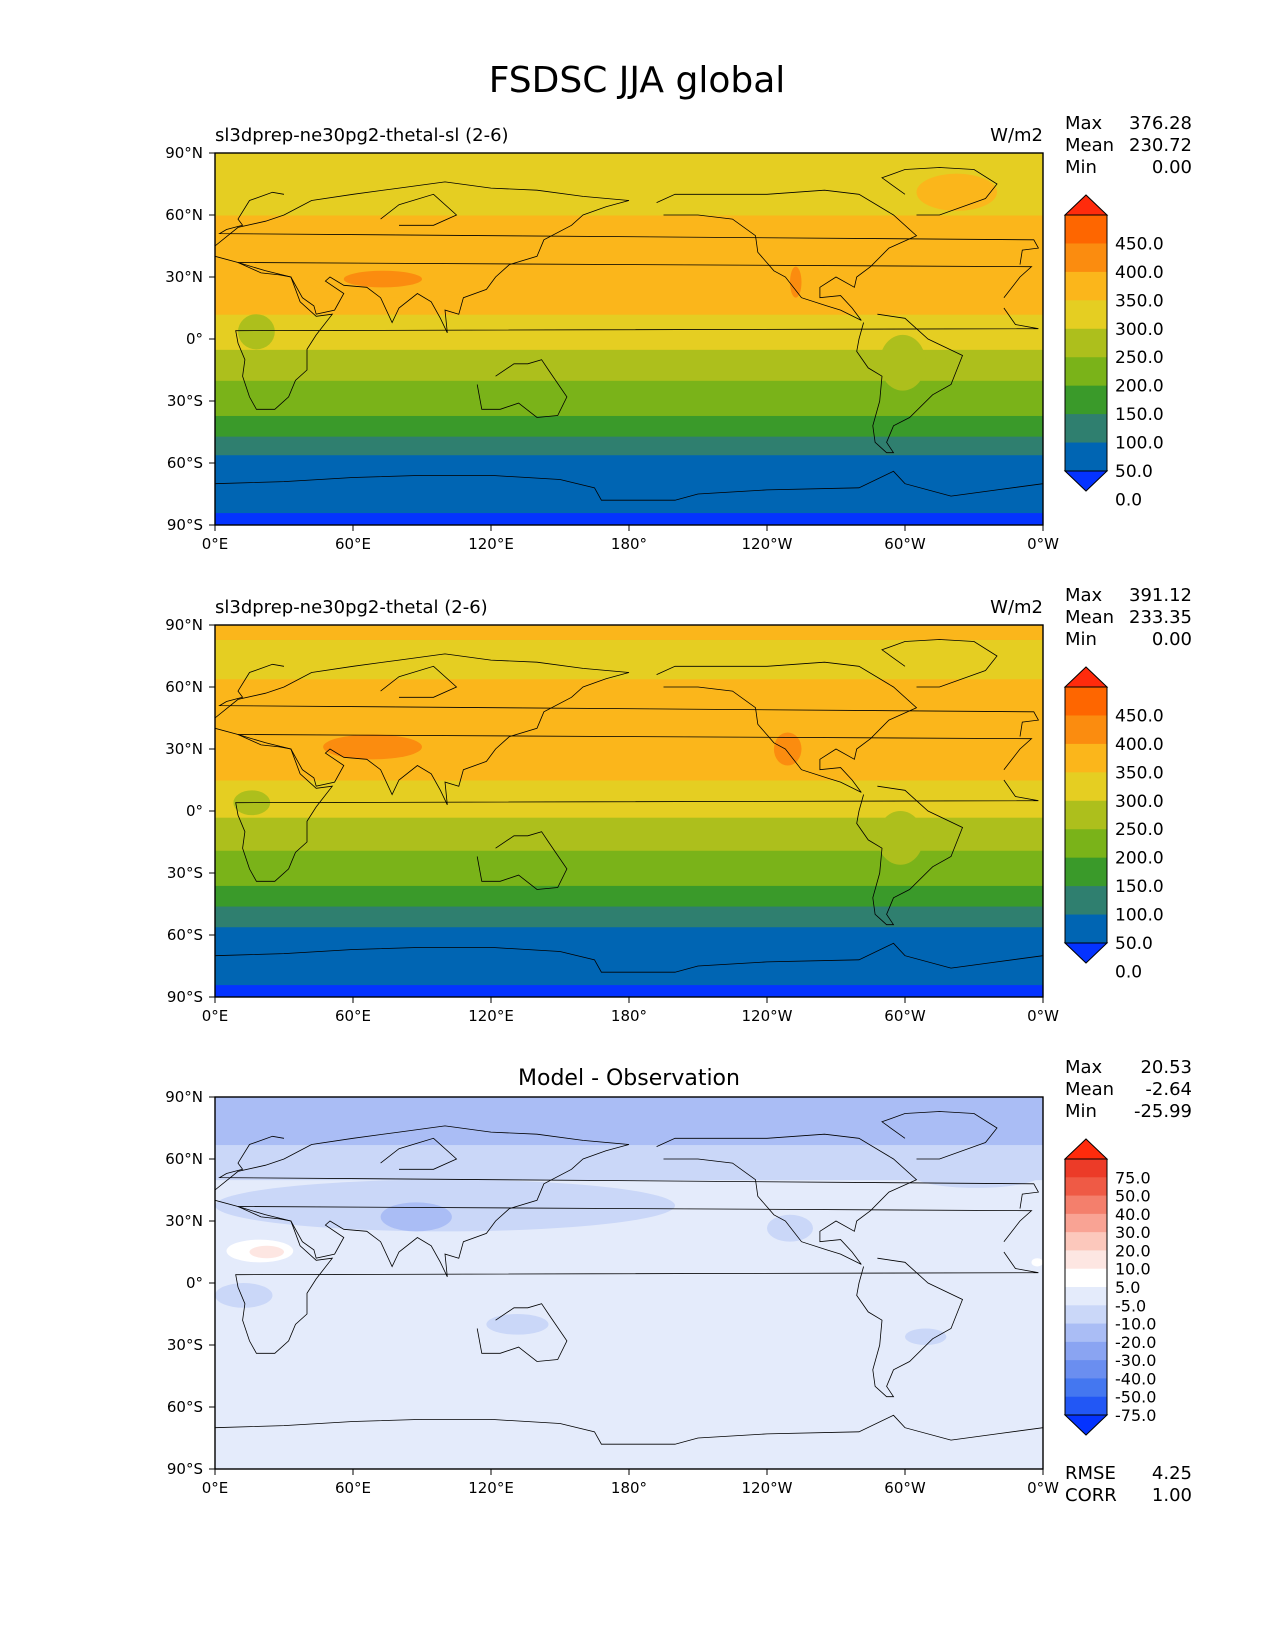  I want to click on colorbar-label: -5.0, so click(1130, 1305).